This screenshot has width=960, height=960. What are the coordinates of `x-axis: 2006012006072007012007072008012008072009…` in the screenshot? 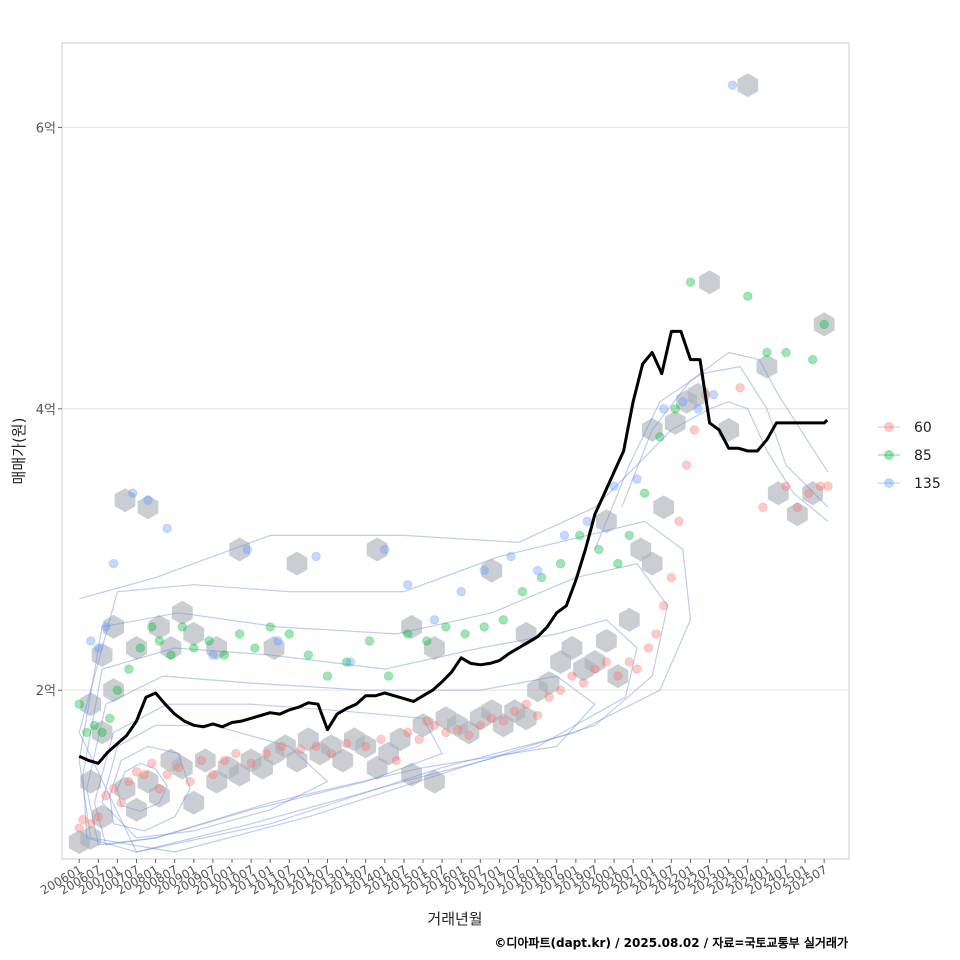 It's located at (434, 878).